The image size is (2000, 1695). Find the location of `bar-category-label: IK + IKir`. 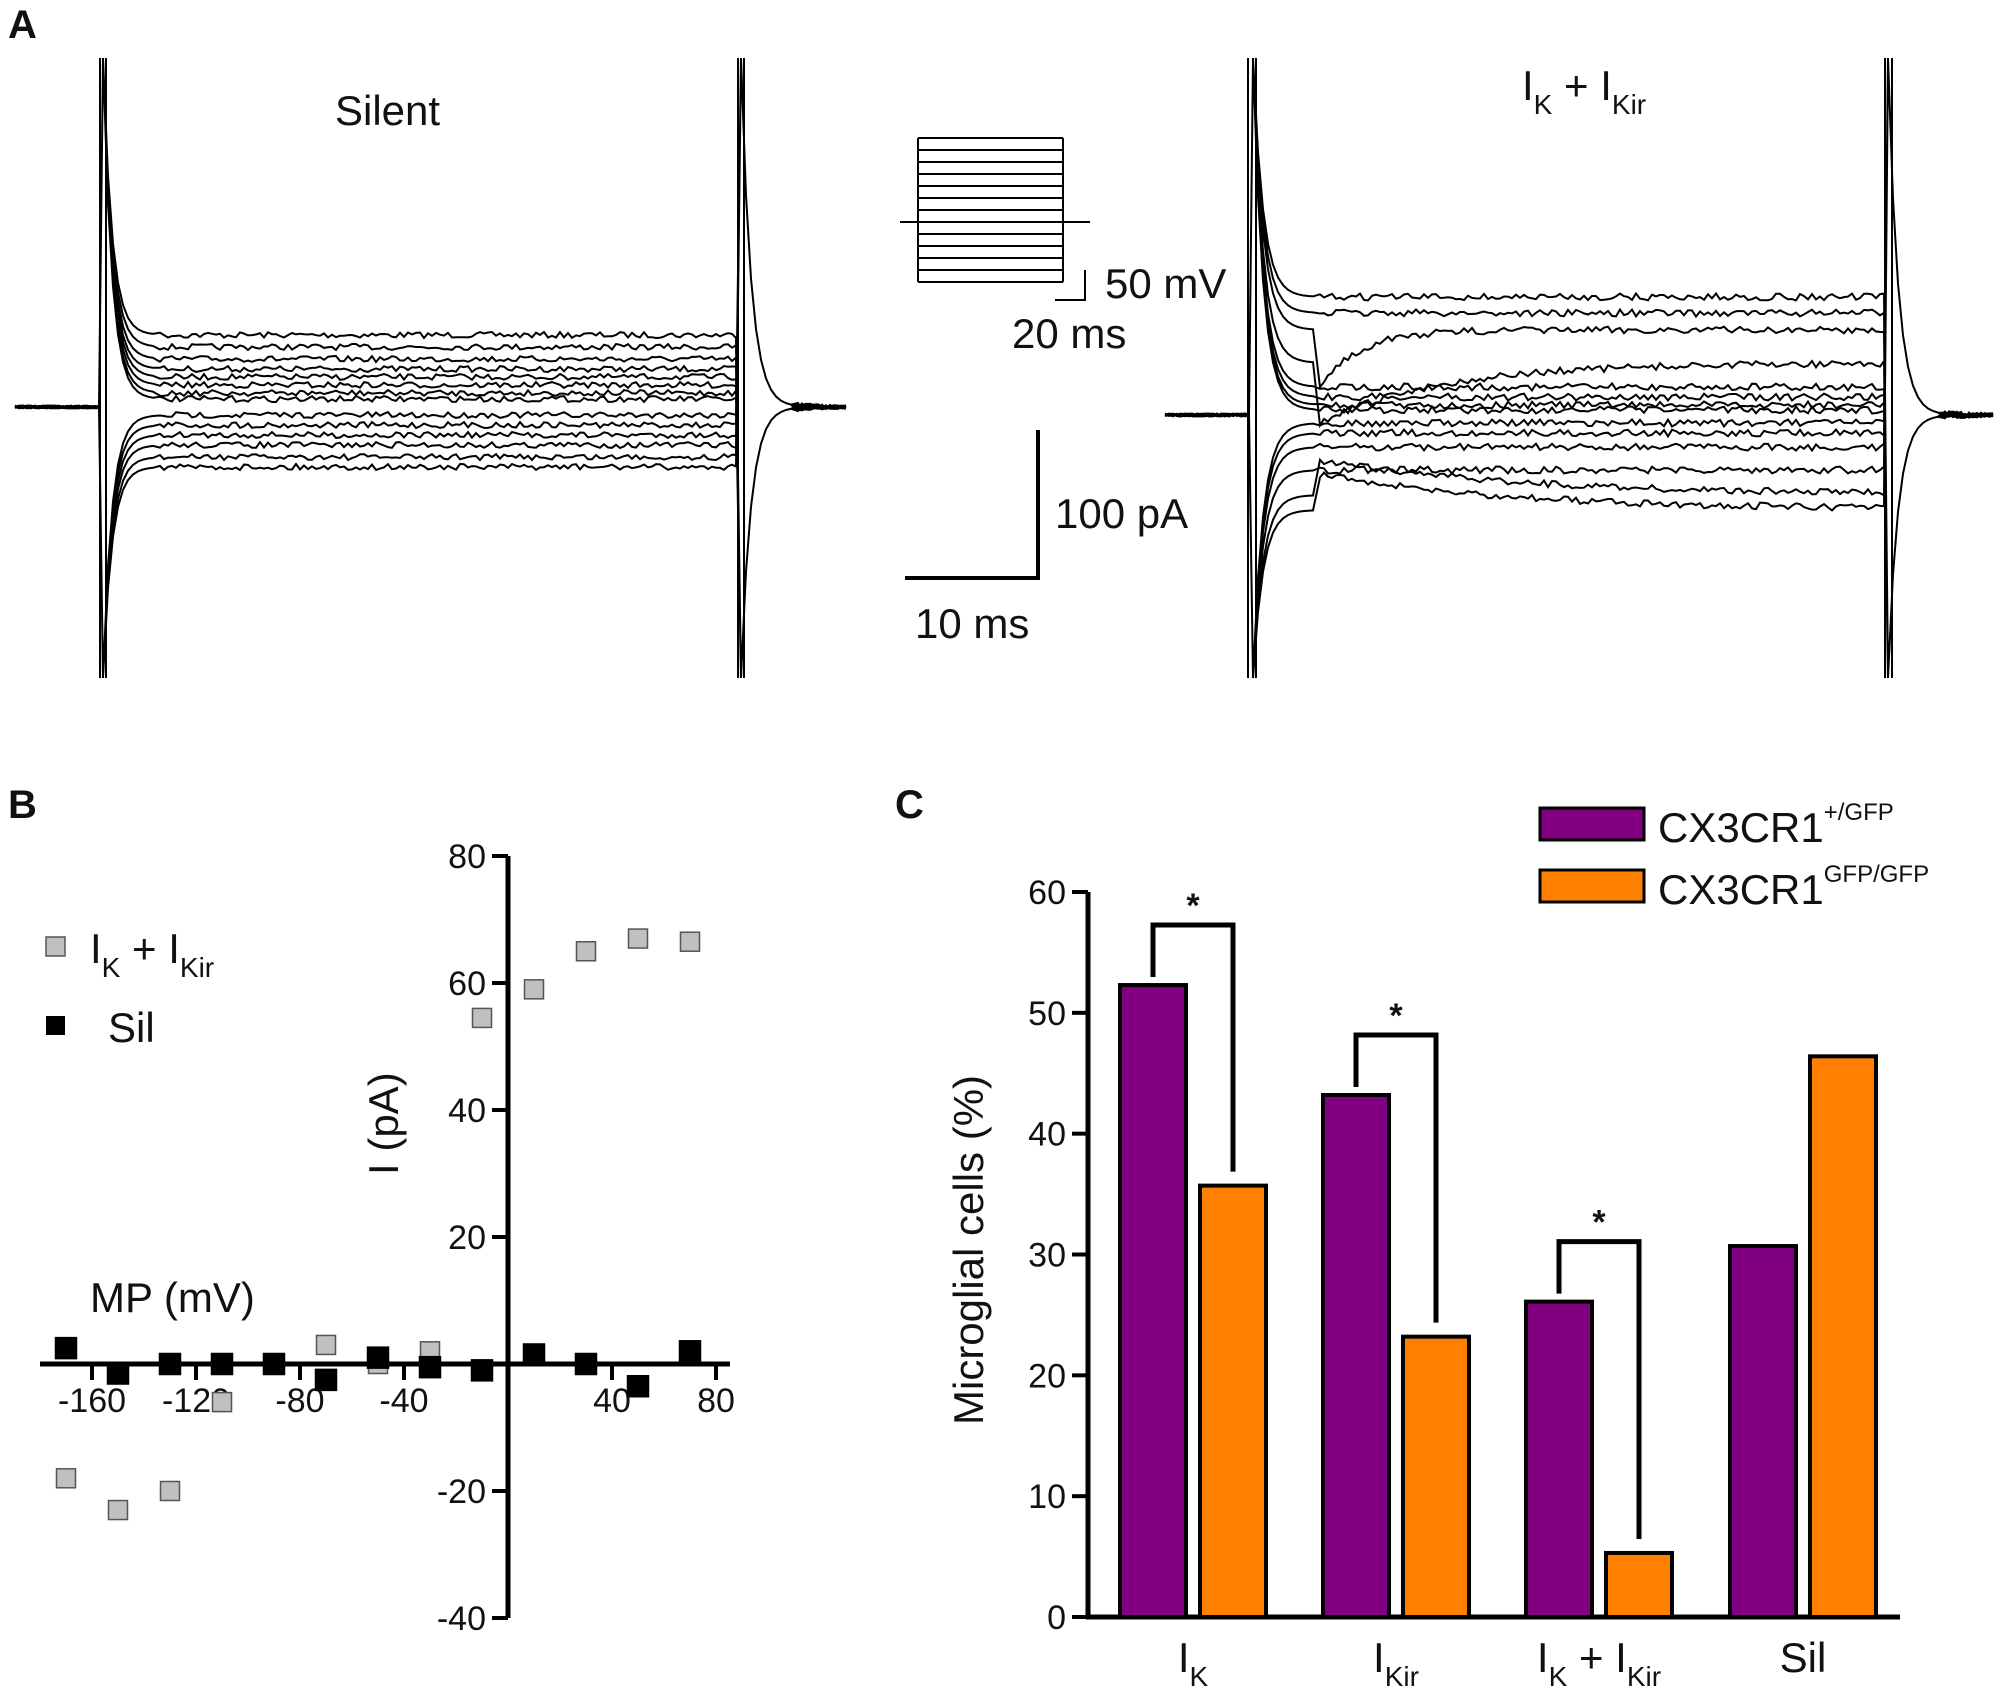

bar-category-label: IK + IKir is located at coordinates (1599, 1663).